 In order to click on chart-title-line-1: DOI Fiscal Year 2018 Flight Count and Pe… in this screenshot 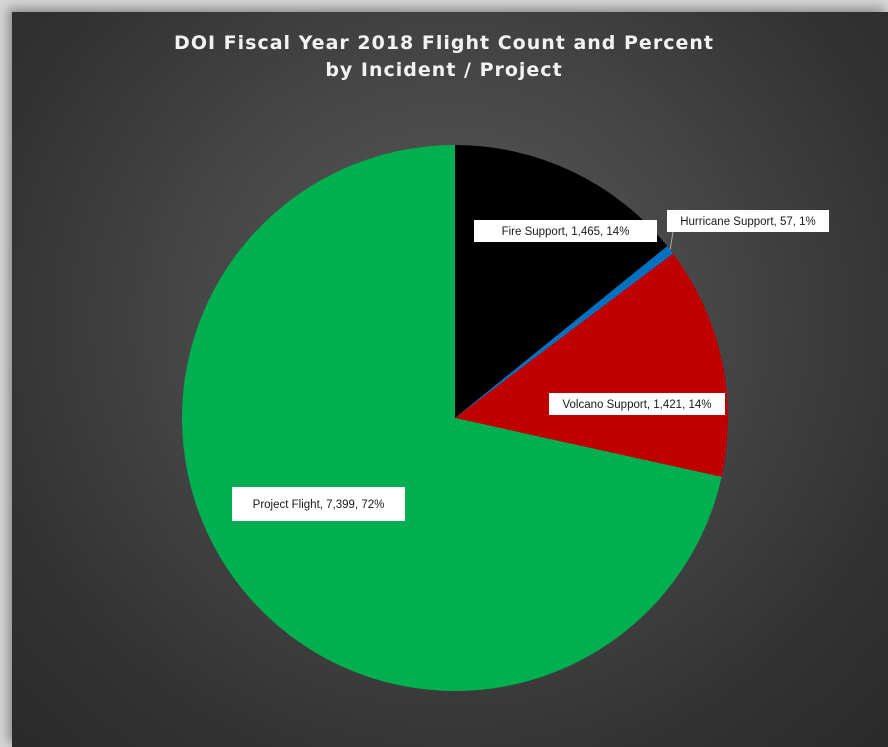, I will do `click(444, 43)`.